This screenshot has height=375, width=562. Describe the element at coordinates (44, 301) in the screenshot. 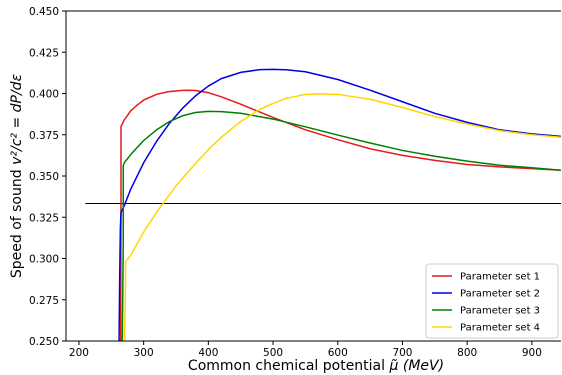

I see `y-tick-label: 0.275` at that location.